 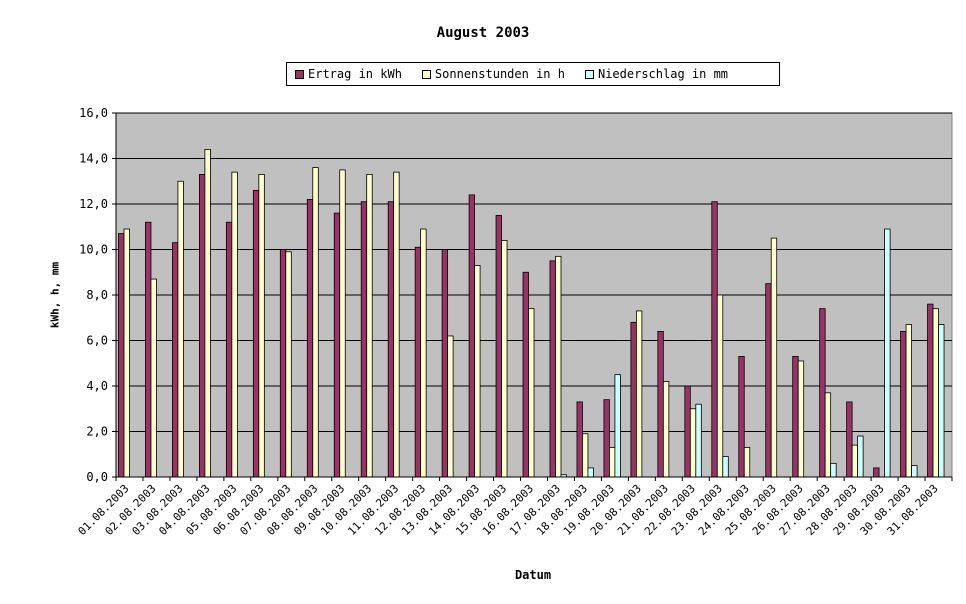 I want to click on legend-item-ertrag: Ertrag in kWh, so click(x=348, y=74).